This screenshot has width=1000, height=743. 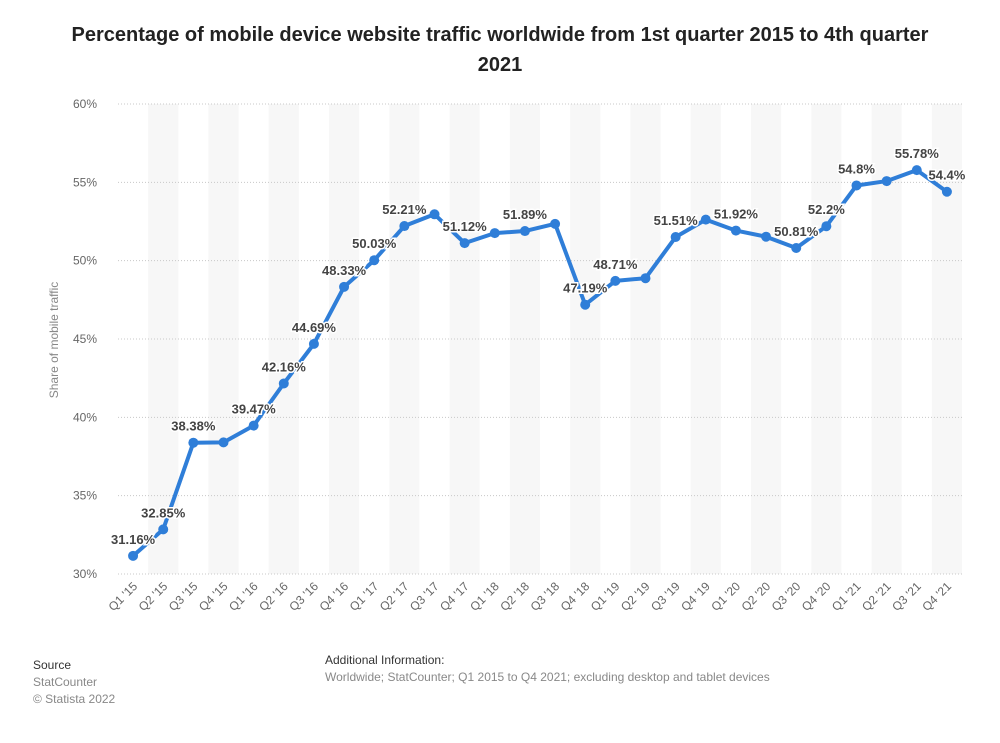 What do you see at coordinates (85, 104) in the screenshot?
I see `y-tick-label: 60%` at bounding box center [85, 104].